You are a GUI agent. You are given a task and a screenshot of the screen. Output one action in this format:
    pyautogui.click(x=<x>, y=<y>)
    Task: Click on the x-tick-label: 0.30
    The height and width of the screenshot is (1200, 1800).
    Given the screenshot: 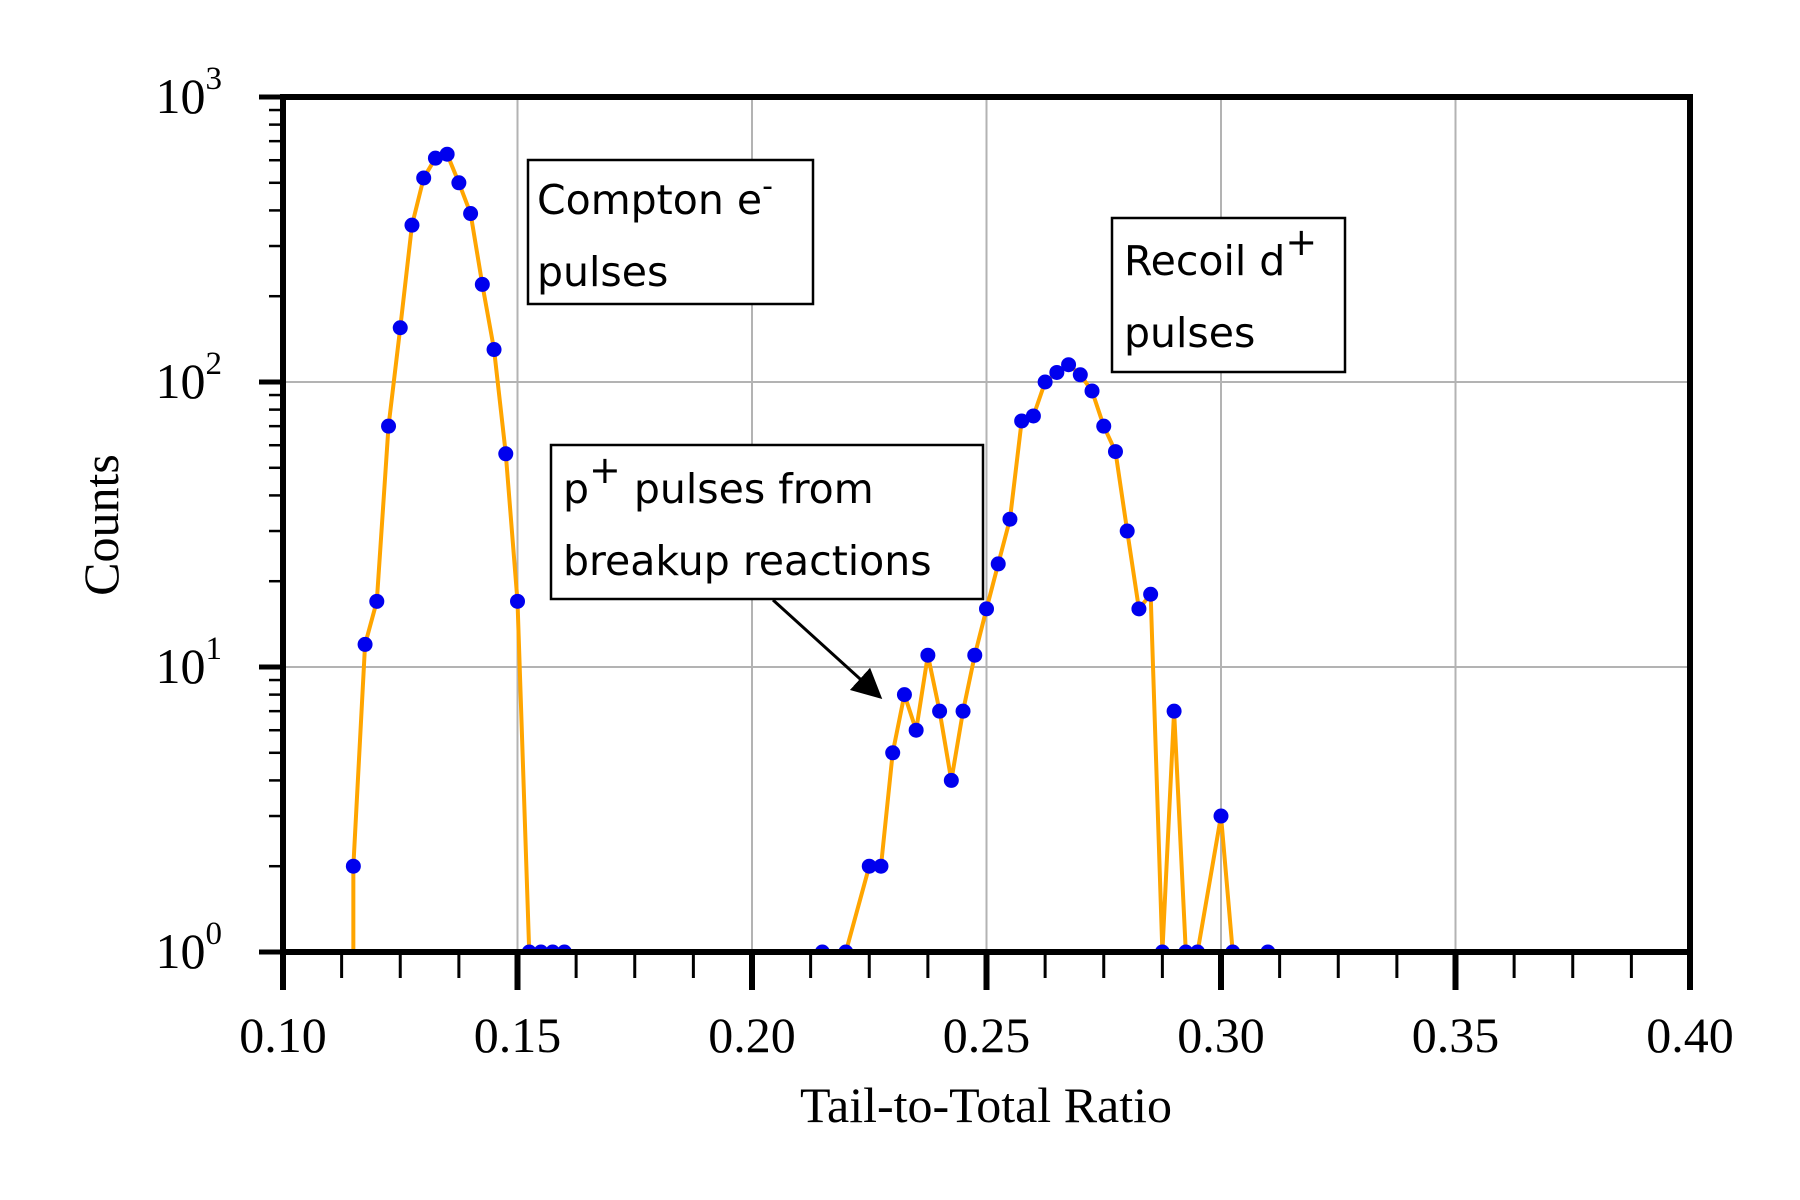 What is the action you would take?
    pyautogui.click(x=1221, y=1035)
    